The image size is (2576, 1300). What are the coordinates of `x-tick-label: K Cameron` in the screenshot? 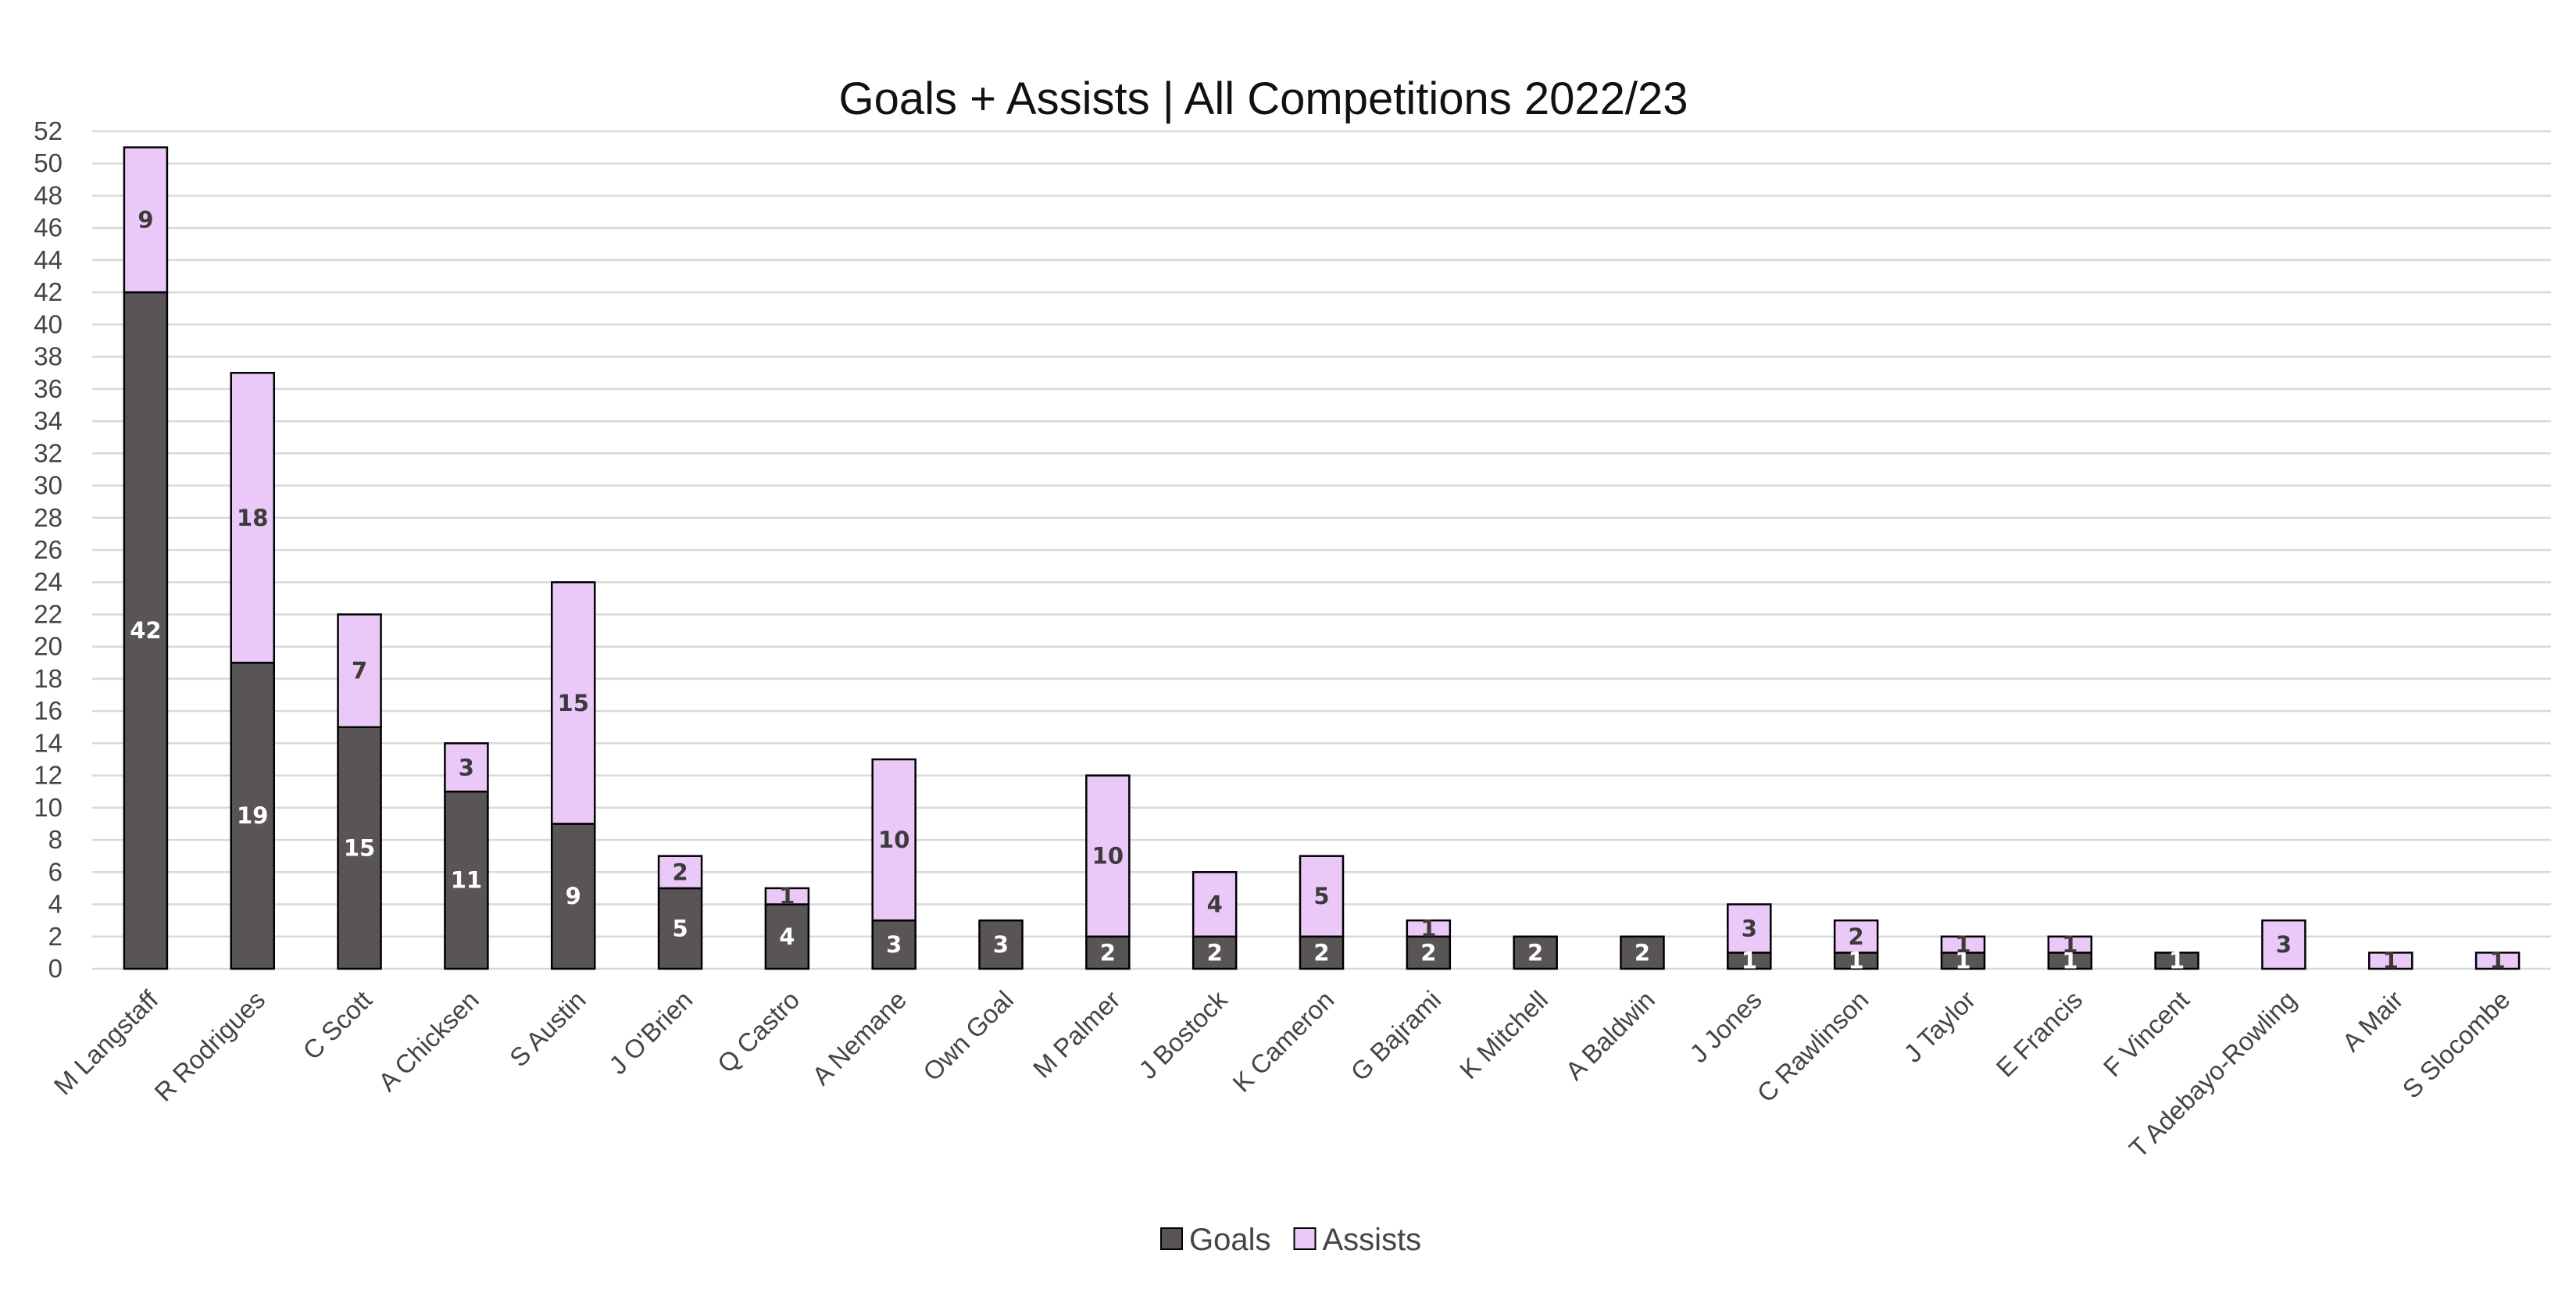 It's located at (1283, 1041).